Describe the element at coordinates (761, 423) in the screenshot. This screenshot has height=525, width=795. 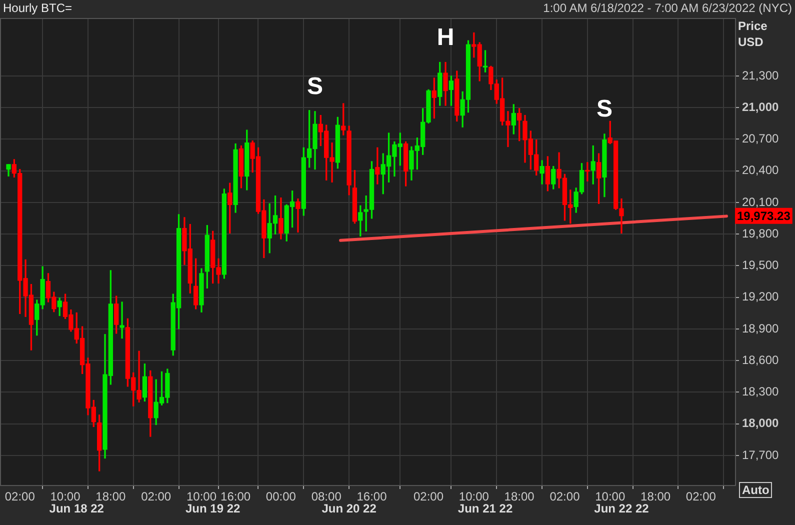
I see `y-tick-label: 18,000` at that location.